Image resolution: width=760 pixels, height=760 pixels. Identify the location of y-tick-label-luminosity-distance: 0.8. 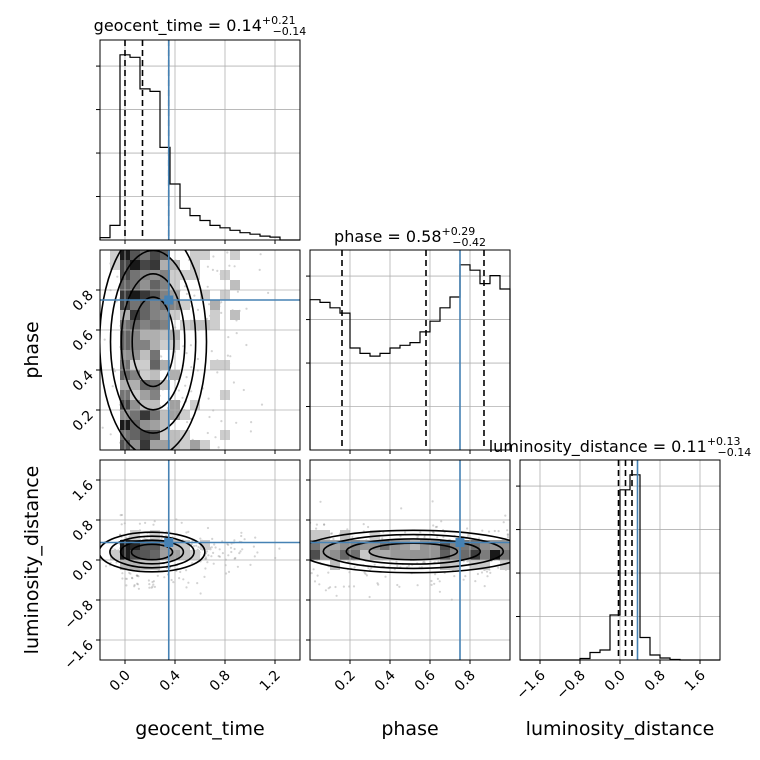
(83, 531).